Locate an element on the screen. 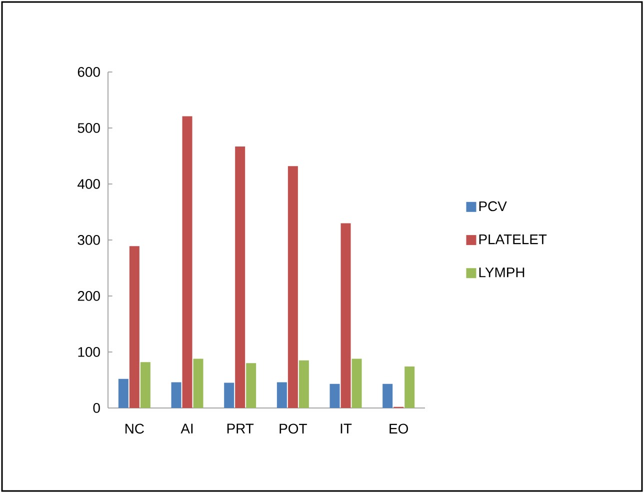  legend-label: LYMPH is located at coordinates (501, 273).